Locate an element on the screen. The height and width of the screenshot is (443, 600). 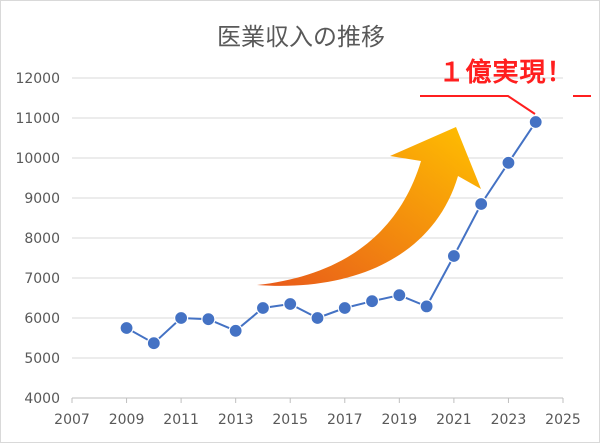
x-tick-label: 2015 is located at coordinates (290, 420).